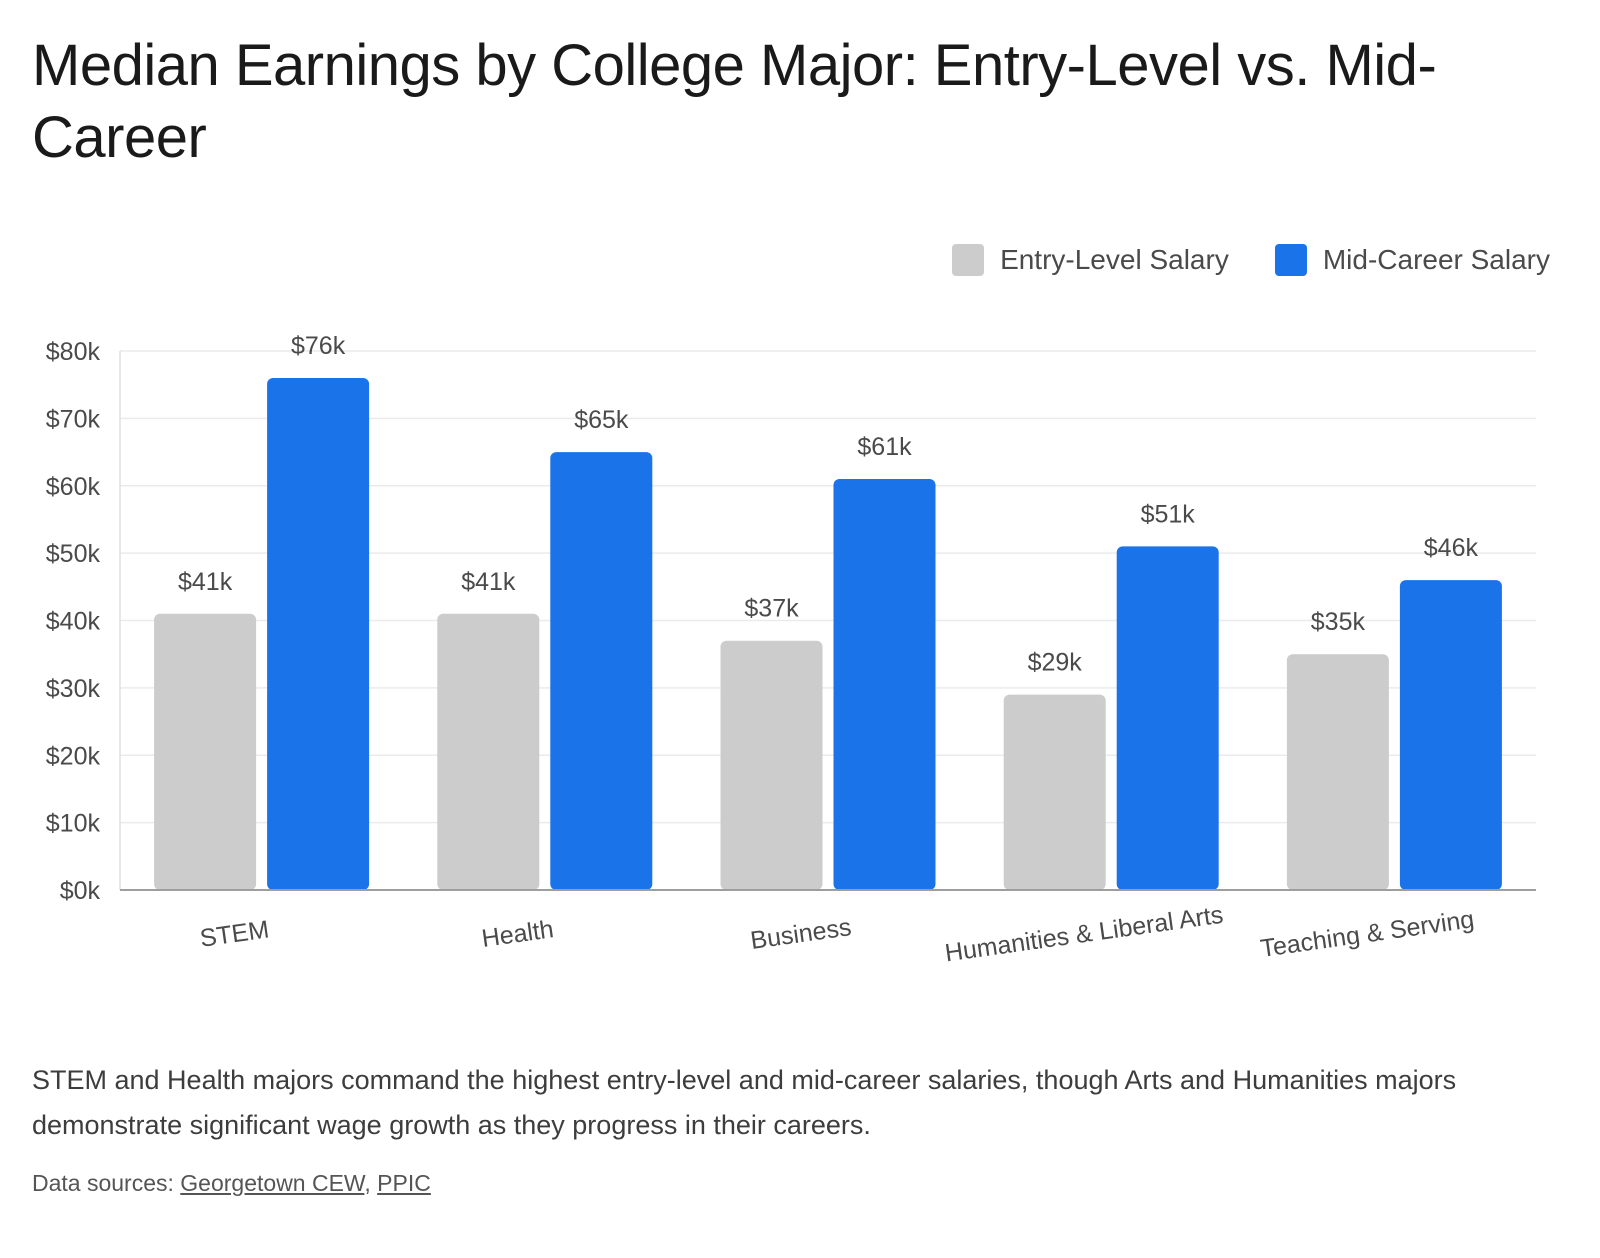  Describe the element at coordinates (1290, 260) in the screenshot. I see `legend-swatch-mid` at that location.